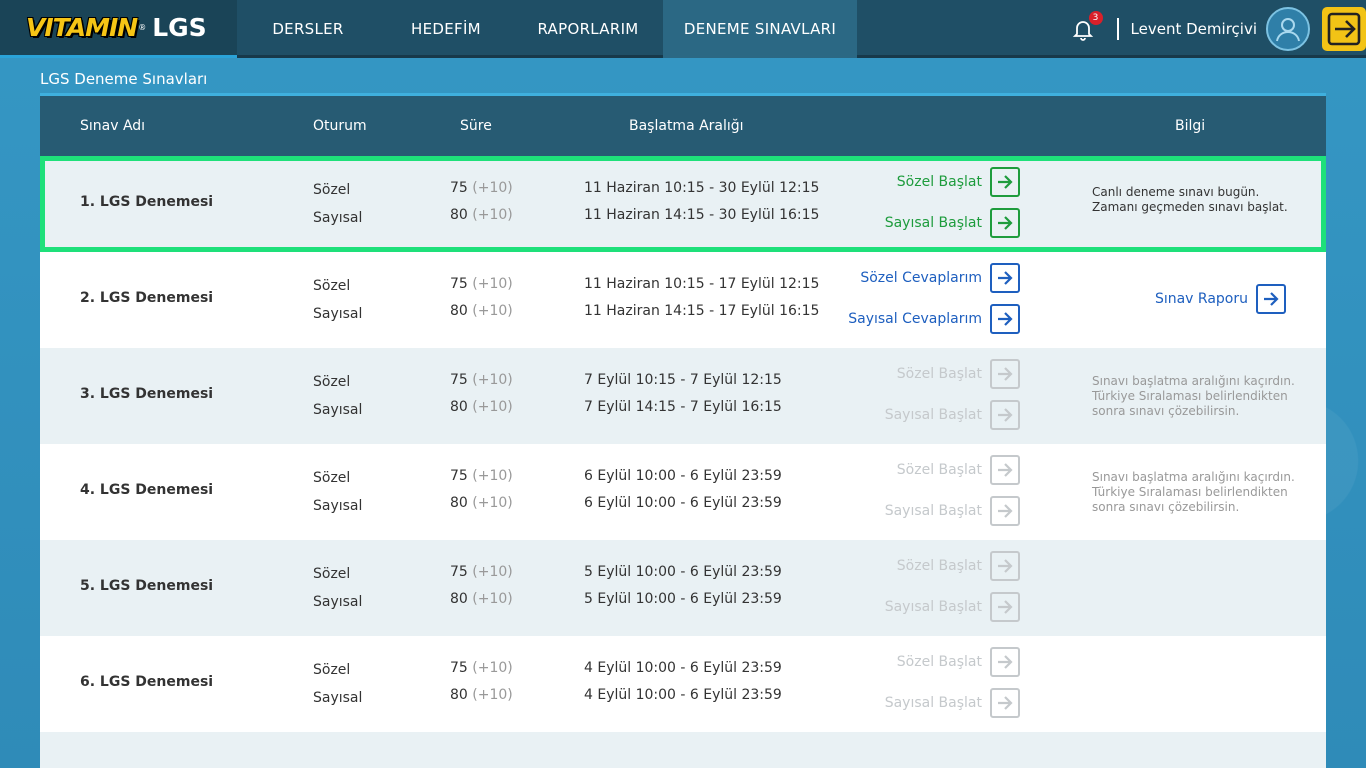 The image size is (1366, 768). What do you see at coordinates (147, 298) in the screenshot?
I see `exam-name: 2. LGS Denemesi` at bounding box center [147, 298].